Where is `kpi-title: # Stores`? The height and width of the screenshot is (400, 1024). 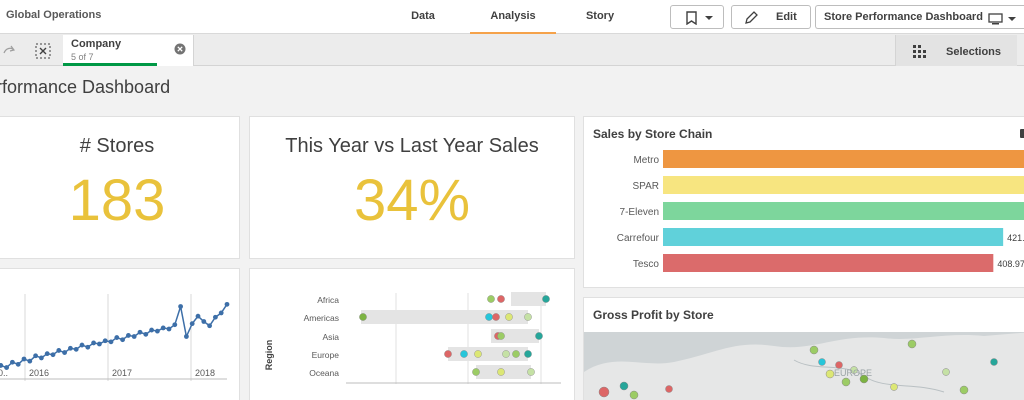 kpi-title: # Stores is located at coordinates (117, 146).